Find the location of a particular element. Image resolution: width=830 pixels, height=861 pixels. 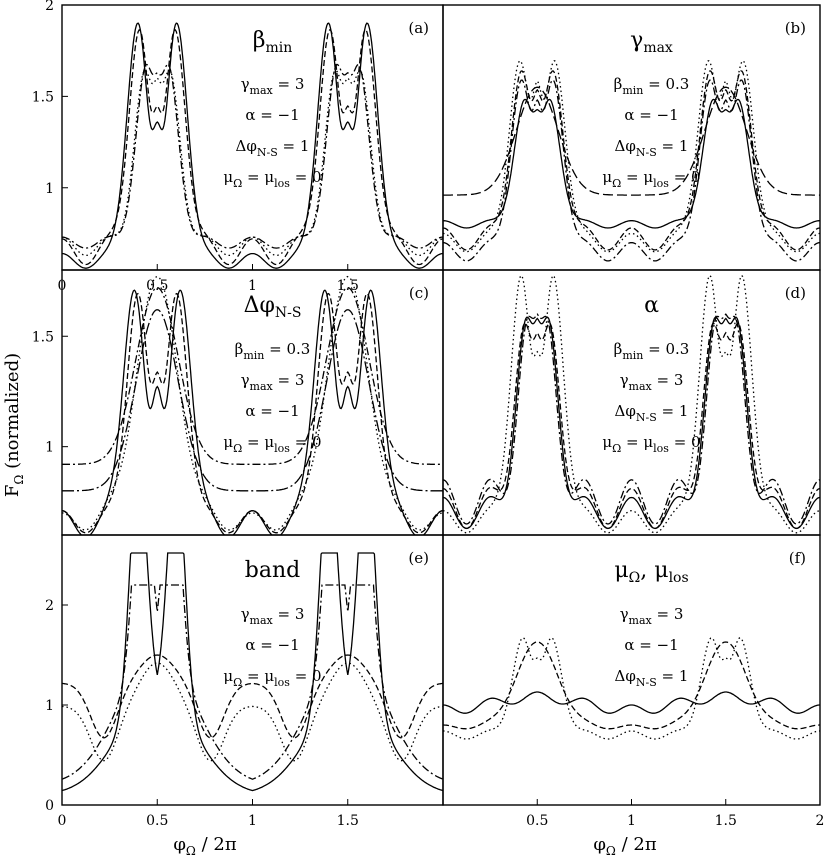

xtick-label-a-1: 0.5 is located at coordinates (157, 286).